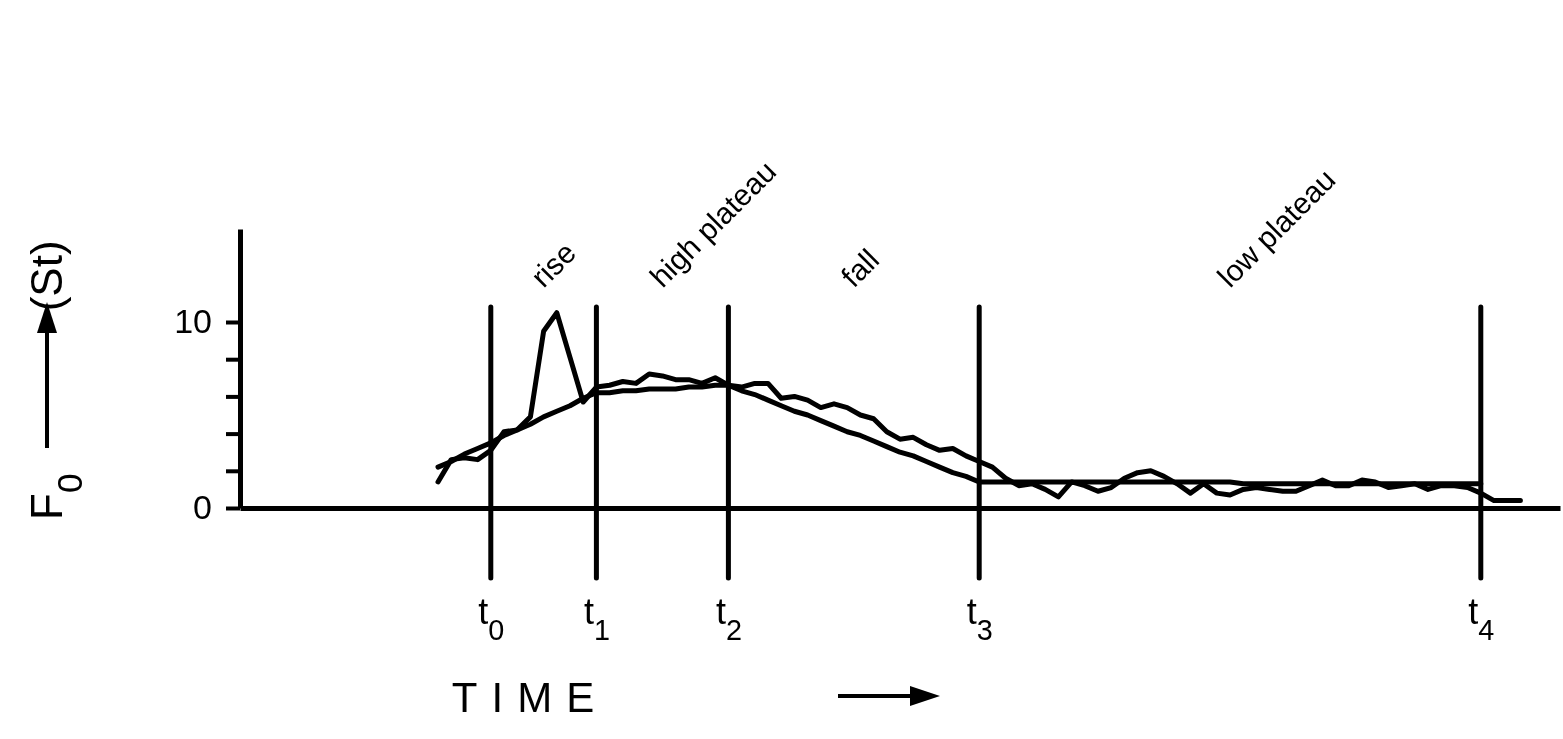  I want to click on x-tick-label: t$_{3}$, so click(979, 618).